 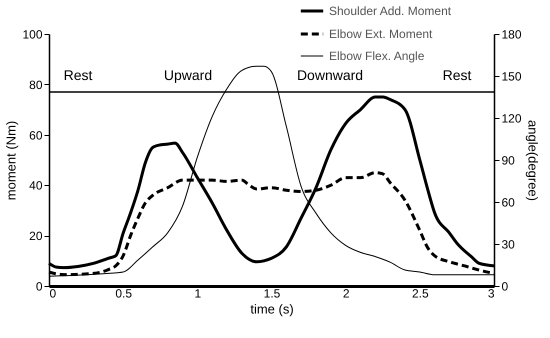 What do you see at coordinates (533, 160) in the screenshot?
I see `y2-axis-title: angle(degree)` at bounding box center [533, 160].